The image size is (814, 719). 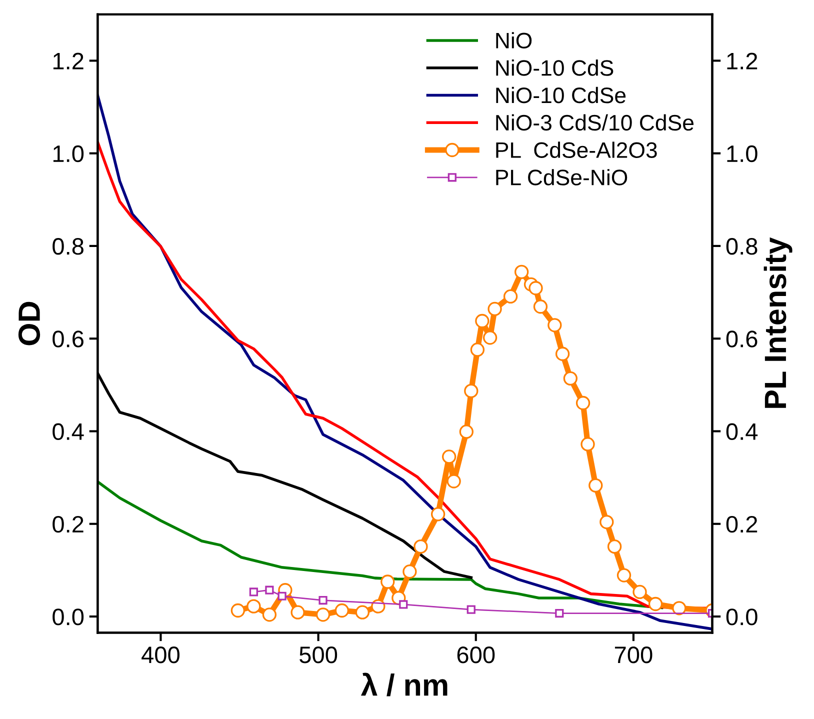 What do you see at coordinates (29, 324) in the screenshot?
I see `y-axis-title: OD` at bounding box center [29, 324].